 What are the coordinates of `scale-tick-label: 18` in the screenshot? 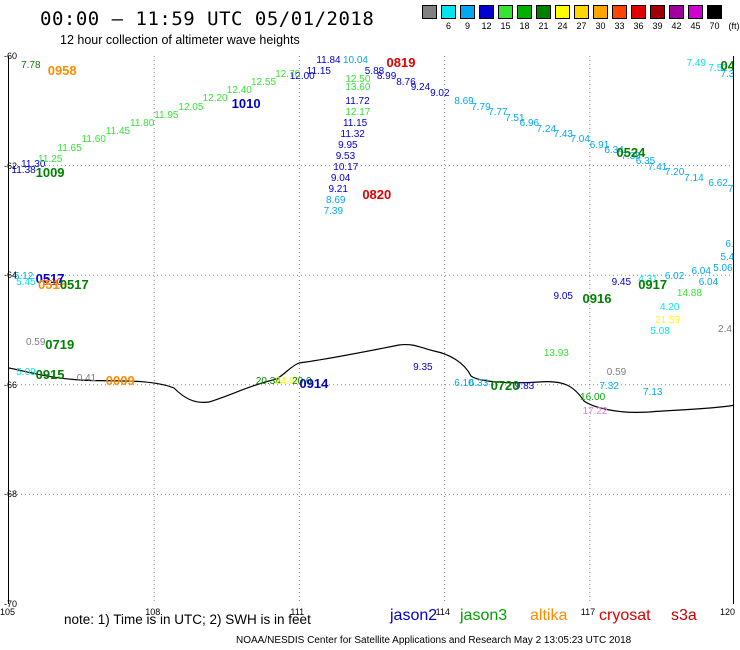 It's located at (524, 26).